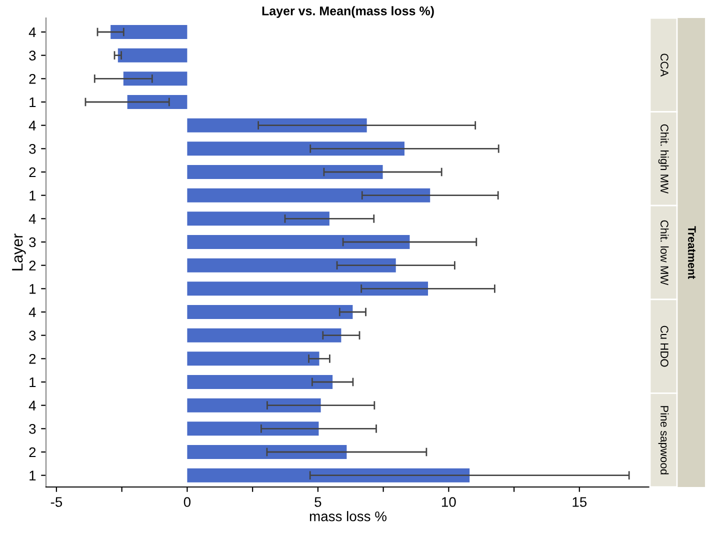 This screenshot has width=712, height=535. Describe the element at coordinates (664, 65) in the screenshot. I see `text: CCA` at that location.